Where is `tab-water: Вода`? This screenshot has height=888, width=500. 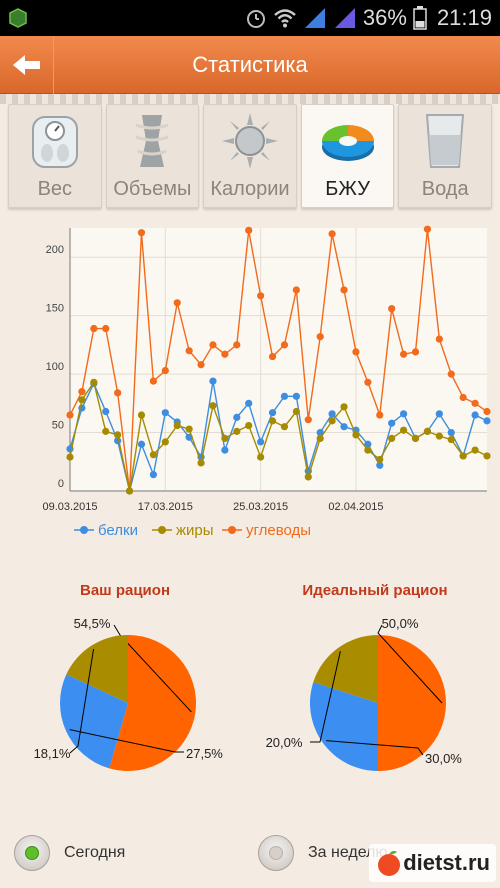
tab-water: Вода is located at coordinates (445, 156).